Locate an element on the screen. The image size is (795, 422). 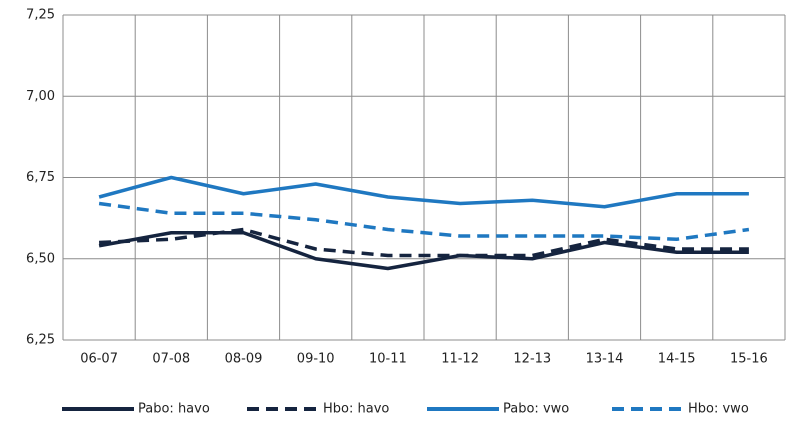
legend-label: Pabo: vwo is located at coordinates (536, 409).